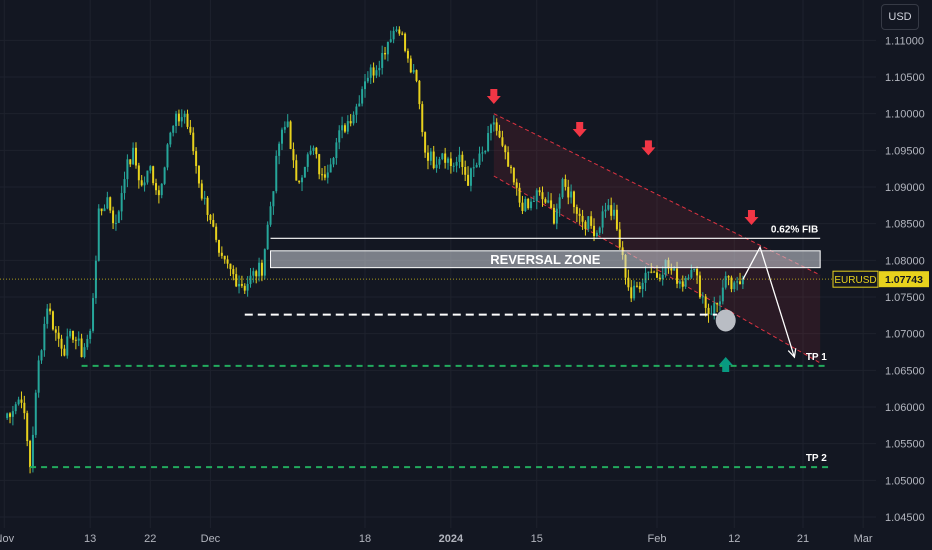 The height and width of the screenshot is (550, 932). What do you see at coordinates (816, 458) in the screenshot?
I see `level-label: TP 2` at bounding box center [816, 458].